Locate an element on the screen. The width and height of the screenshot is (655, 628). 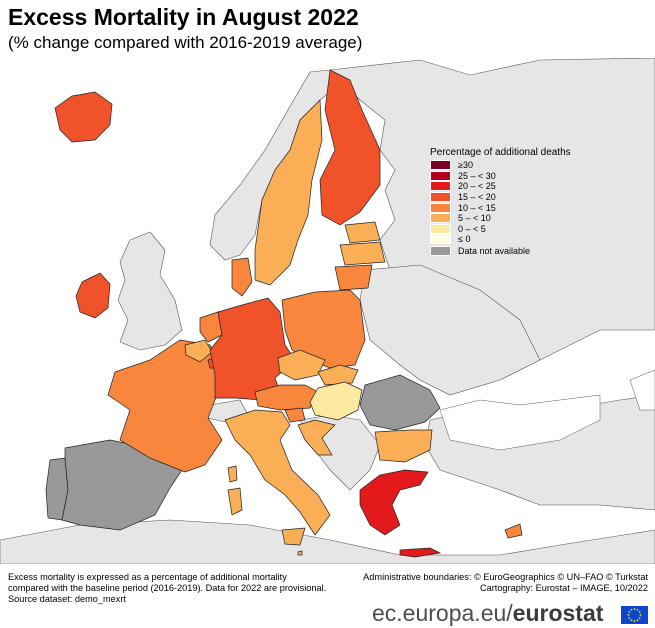
corsica is located at coordinates (232, 474).